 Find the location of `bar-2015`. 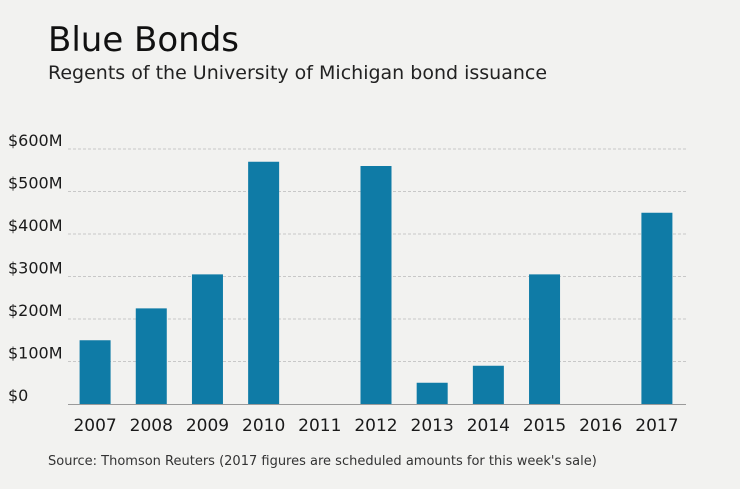

bar-2015 is located at coordinates (545, 339).